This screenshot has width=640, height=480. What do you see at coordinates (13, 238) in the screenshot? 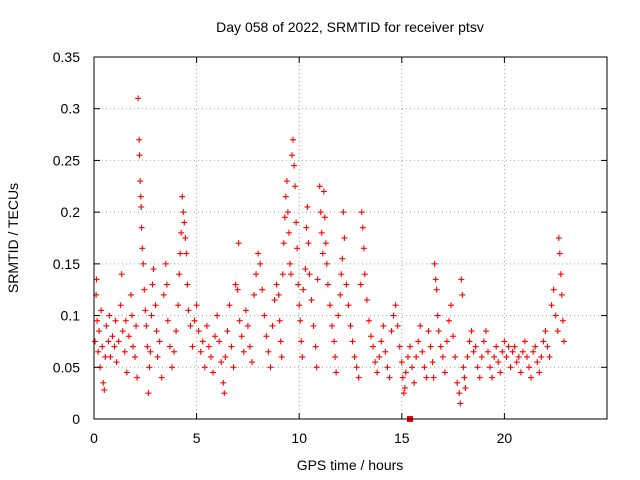
I see `y-axis-label: SRMTID / TECUs` at bounding box center [13, 238].